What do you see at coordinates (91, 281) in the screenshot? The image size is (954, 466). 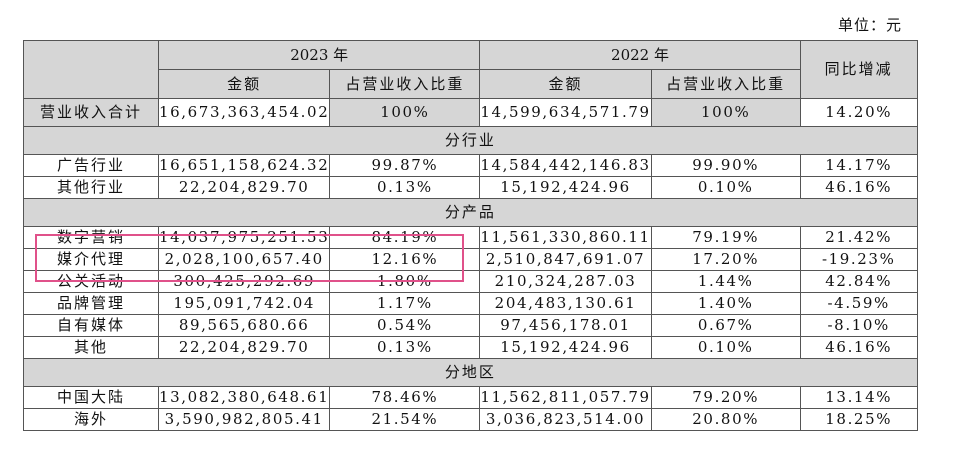 I see `row-label: 公关活动` at bounding box center [91, 281].